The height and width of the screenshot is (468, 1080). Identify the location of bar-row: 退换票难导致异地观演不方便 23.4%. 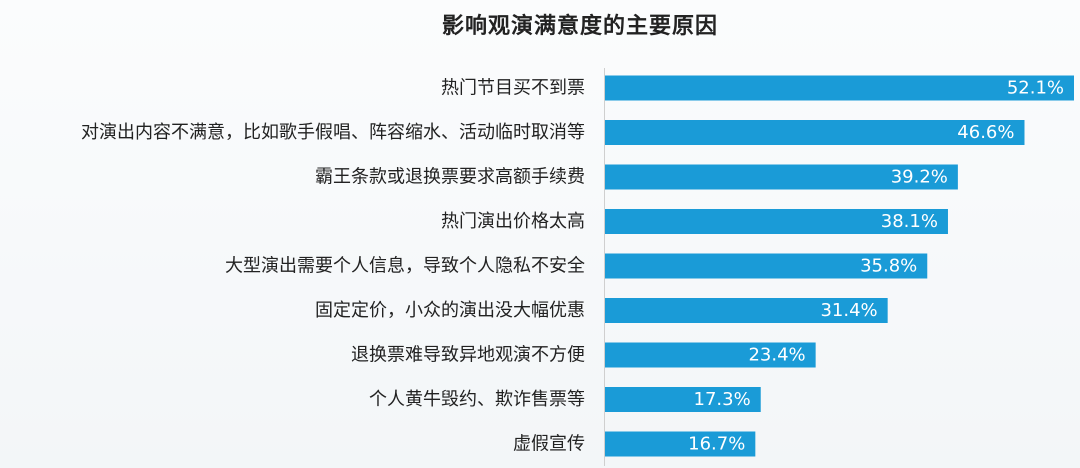
(583, 355).